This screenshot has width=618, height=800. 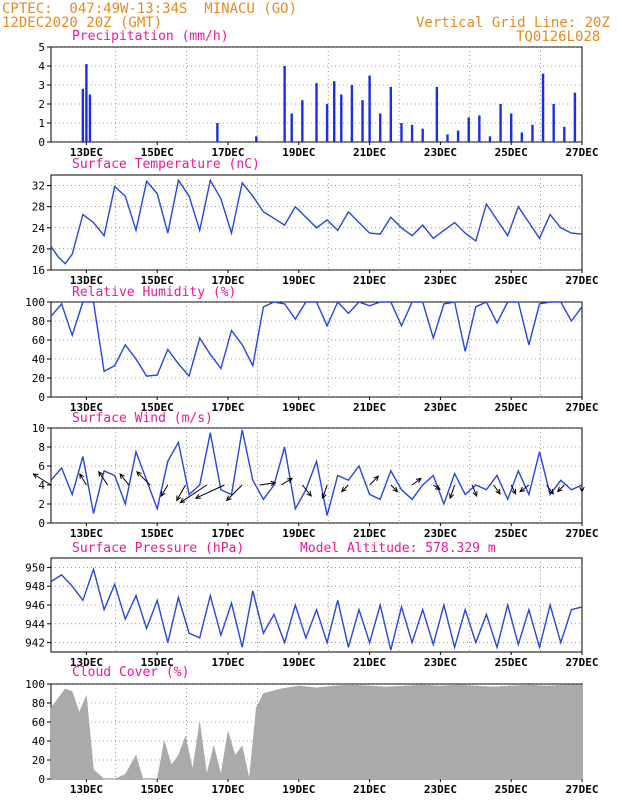 I want to click on y-tick-label: 16, so click(x=38, y=270).